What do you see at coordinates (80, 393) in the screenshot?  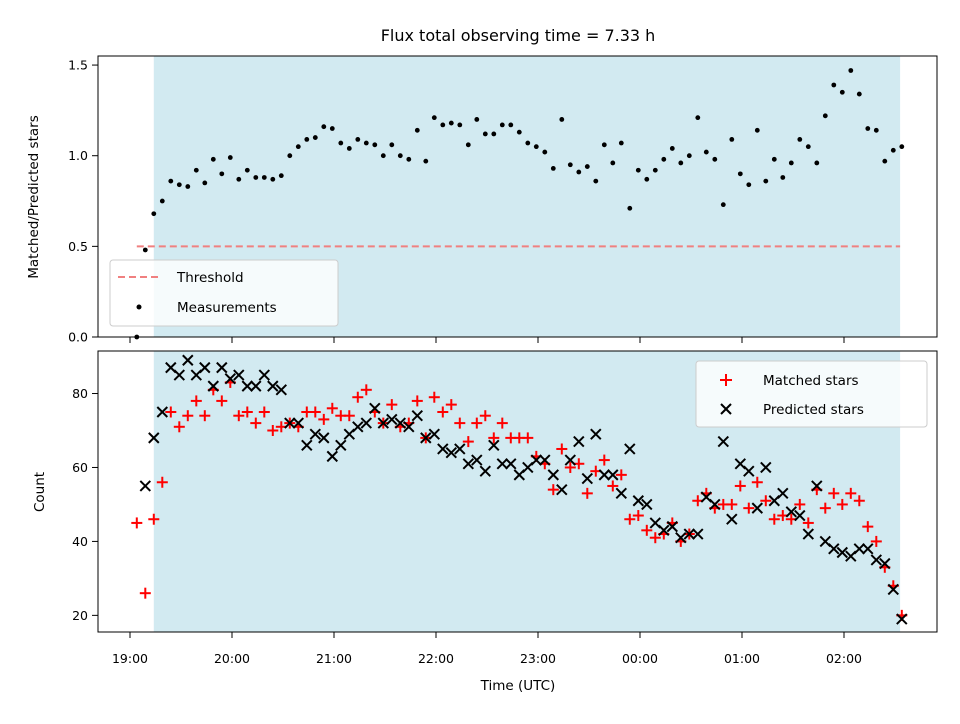 I see `bottom-y-tick-label: 80` at bounding box center [80, 393].